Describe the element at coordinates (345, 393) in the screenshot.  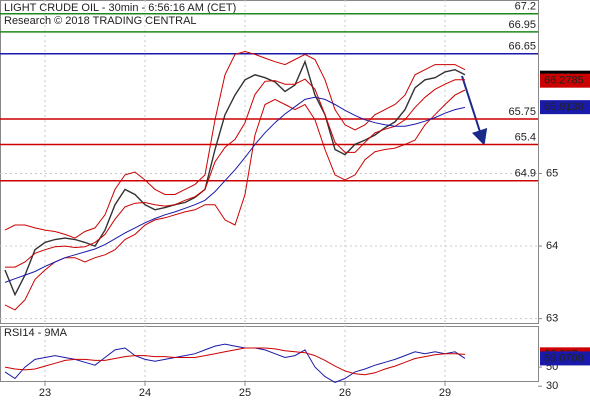
I see `x-tick-label: 26` at that location.